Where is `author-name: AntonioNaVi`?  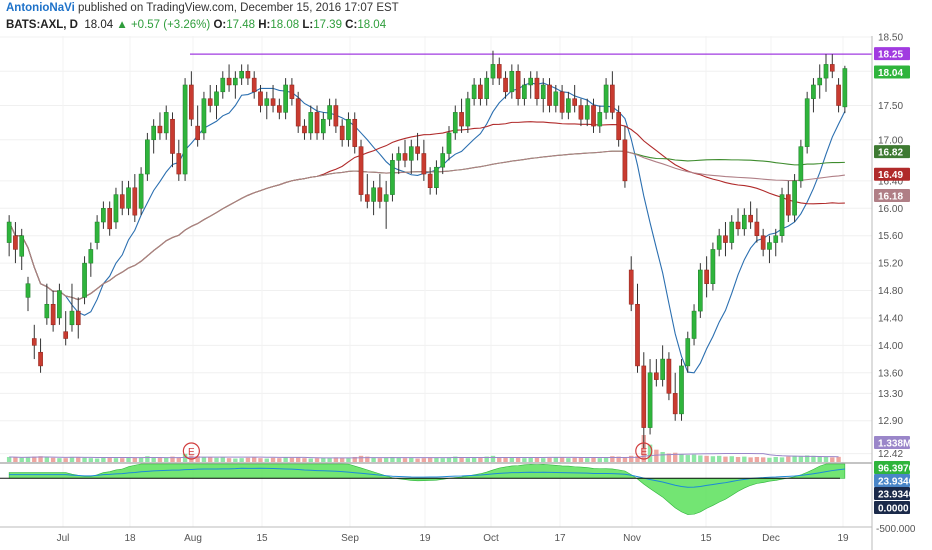
author-name: AntonioNaVi is located at coordinates (40, 8).